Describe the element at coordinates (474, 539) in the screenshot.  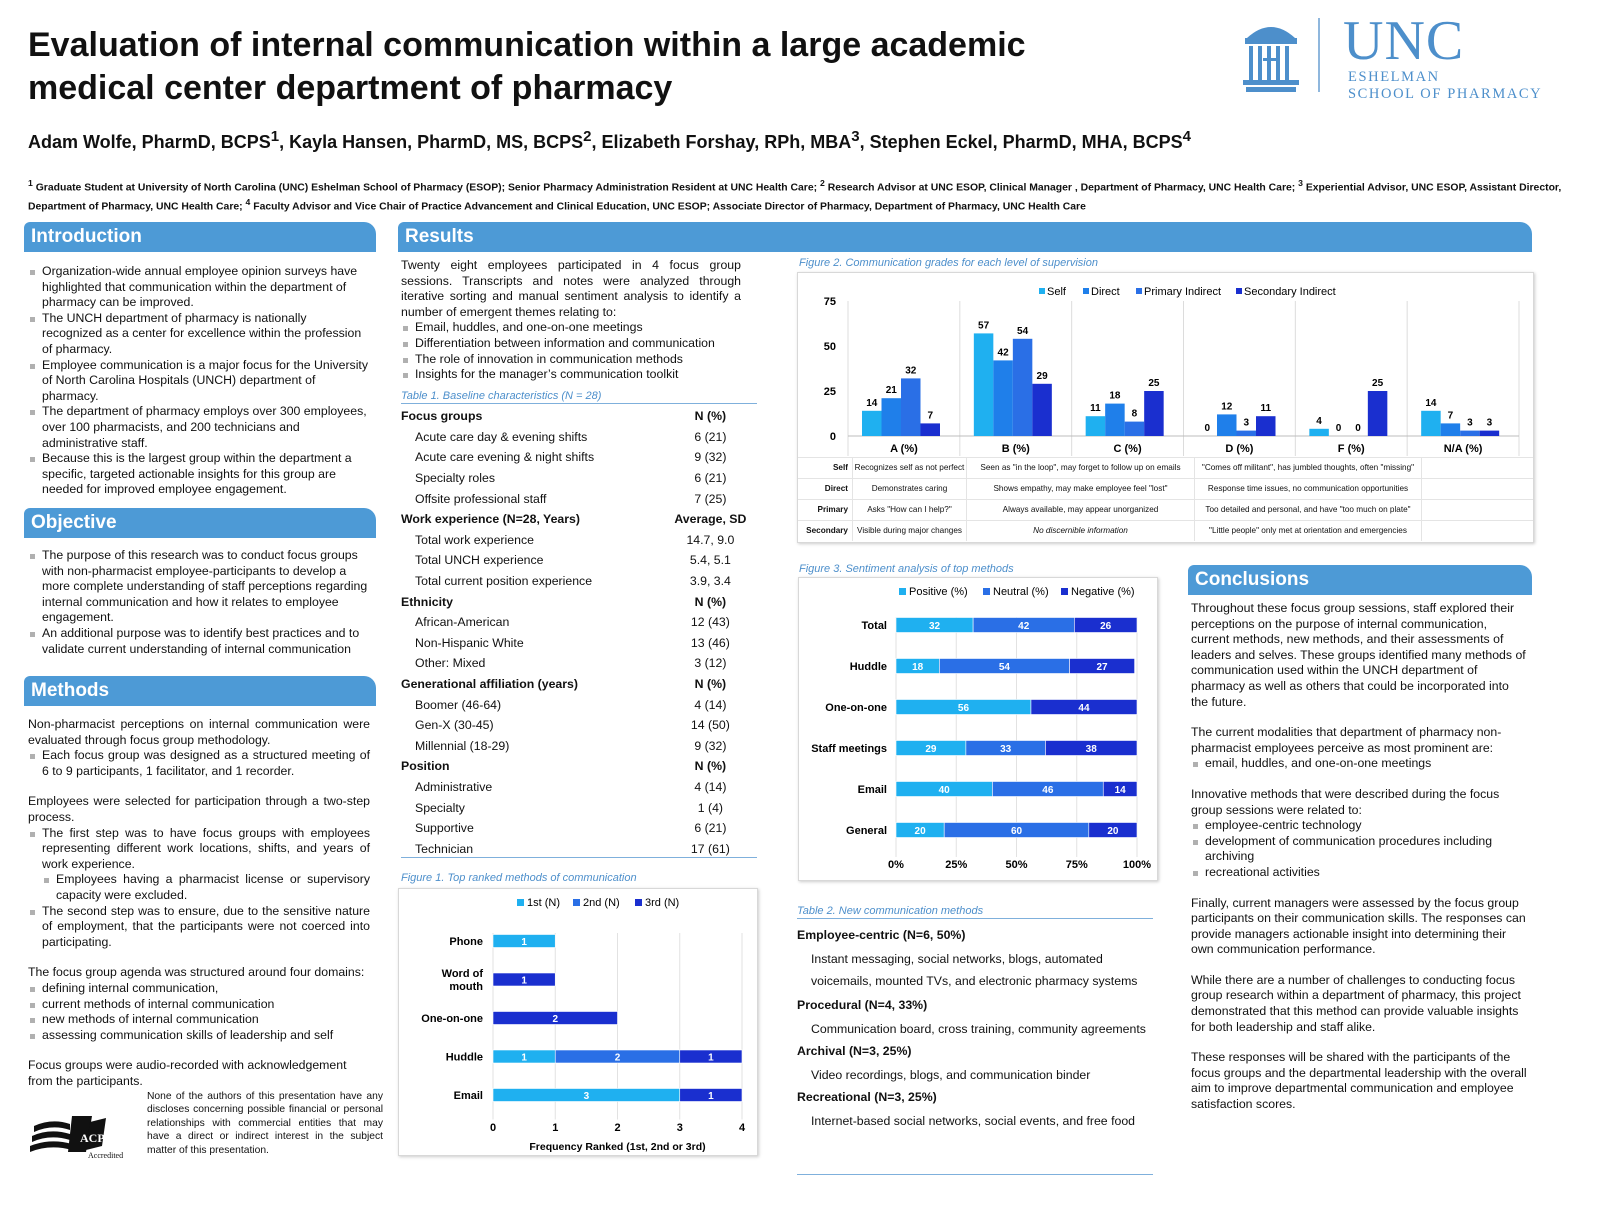
I see `table-cell-label: Total work experience` at that location.